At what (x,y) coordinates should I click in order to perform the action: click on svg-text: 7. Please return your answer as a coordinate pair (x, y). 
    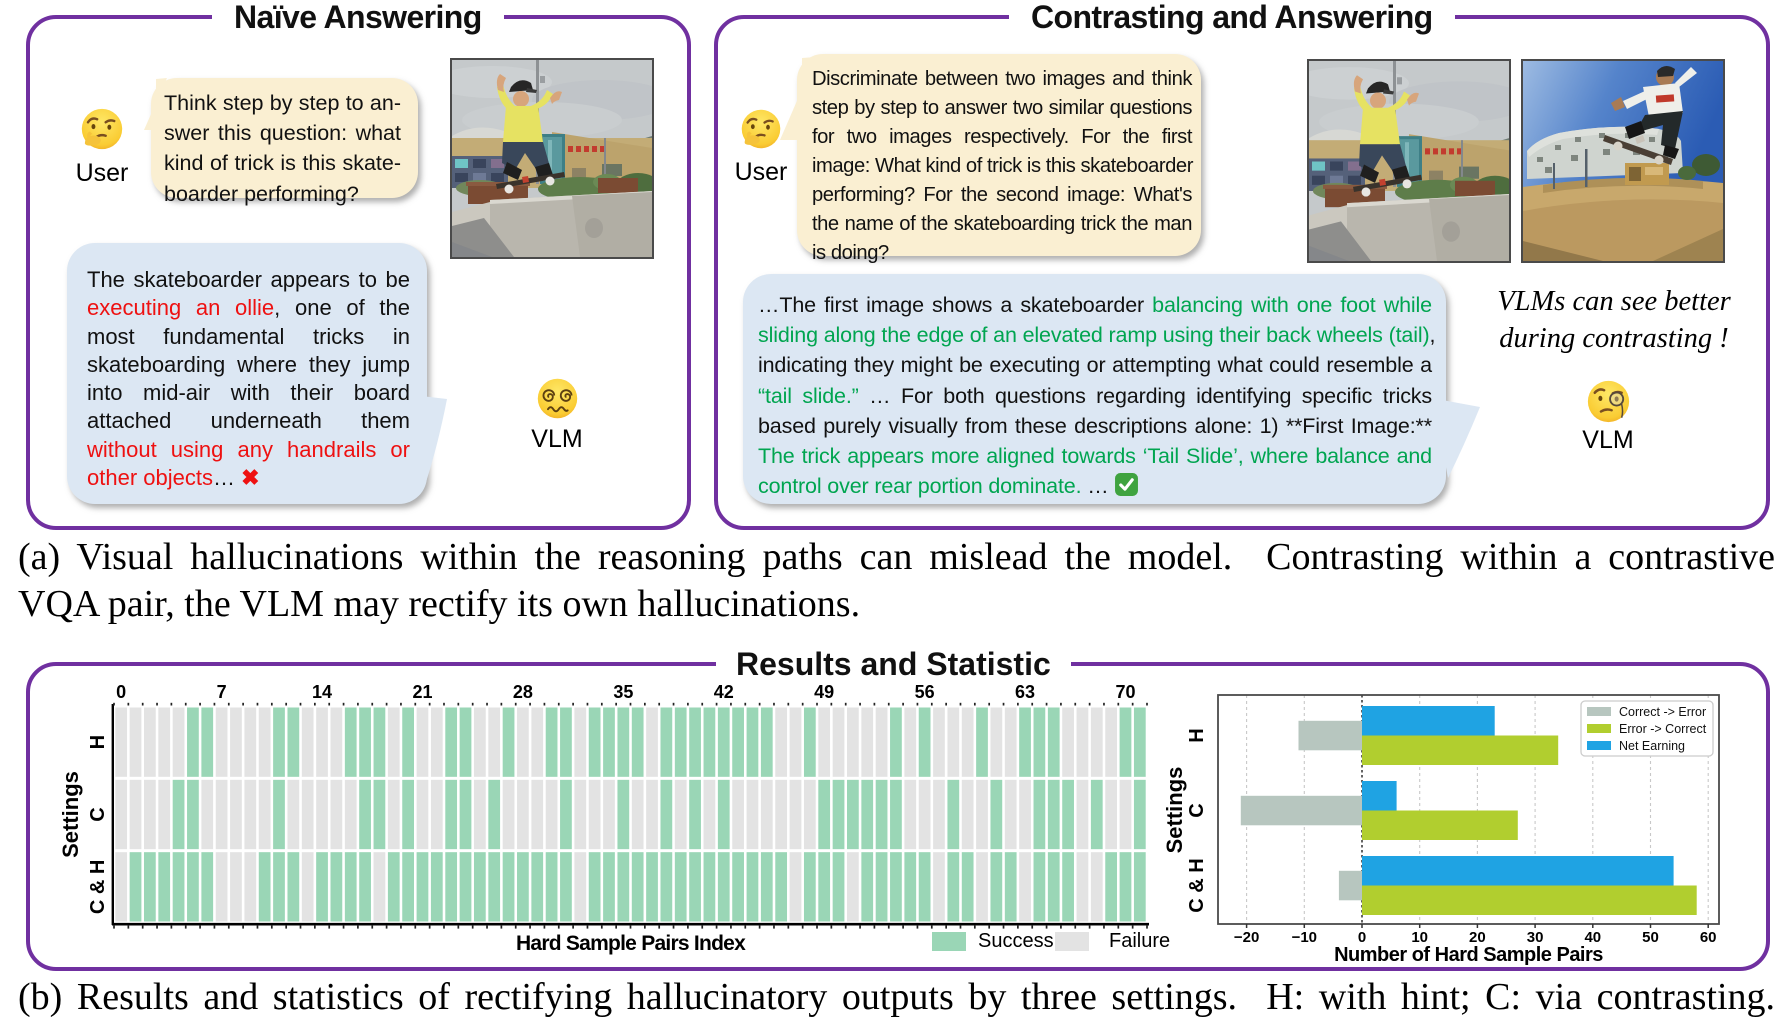
    Looking at the image, I should click on (222, 692).